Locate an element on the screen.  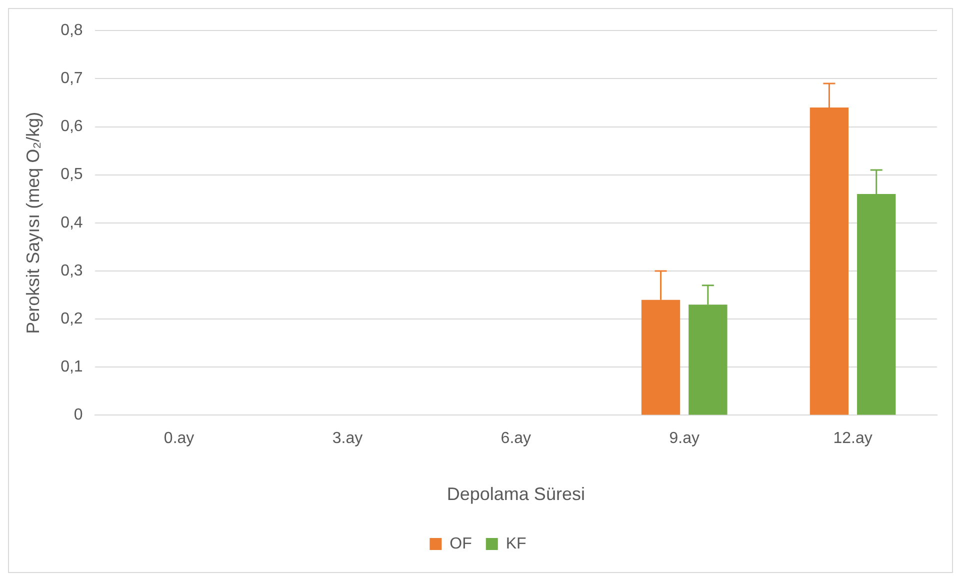
x-tick-label: 3.ay is located at coordinates (347, 439).